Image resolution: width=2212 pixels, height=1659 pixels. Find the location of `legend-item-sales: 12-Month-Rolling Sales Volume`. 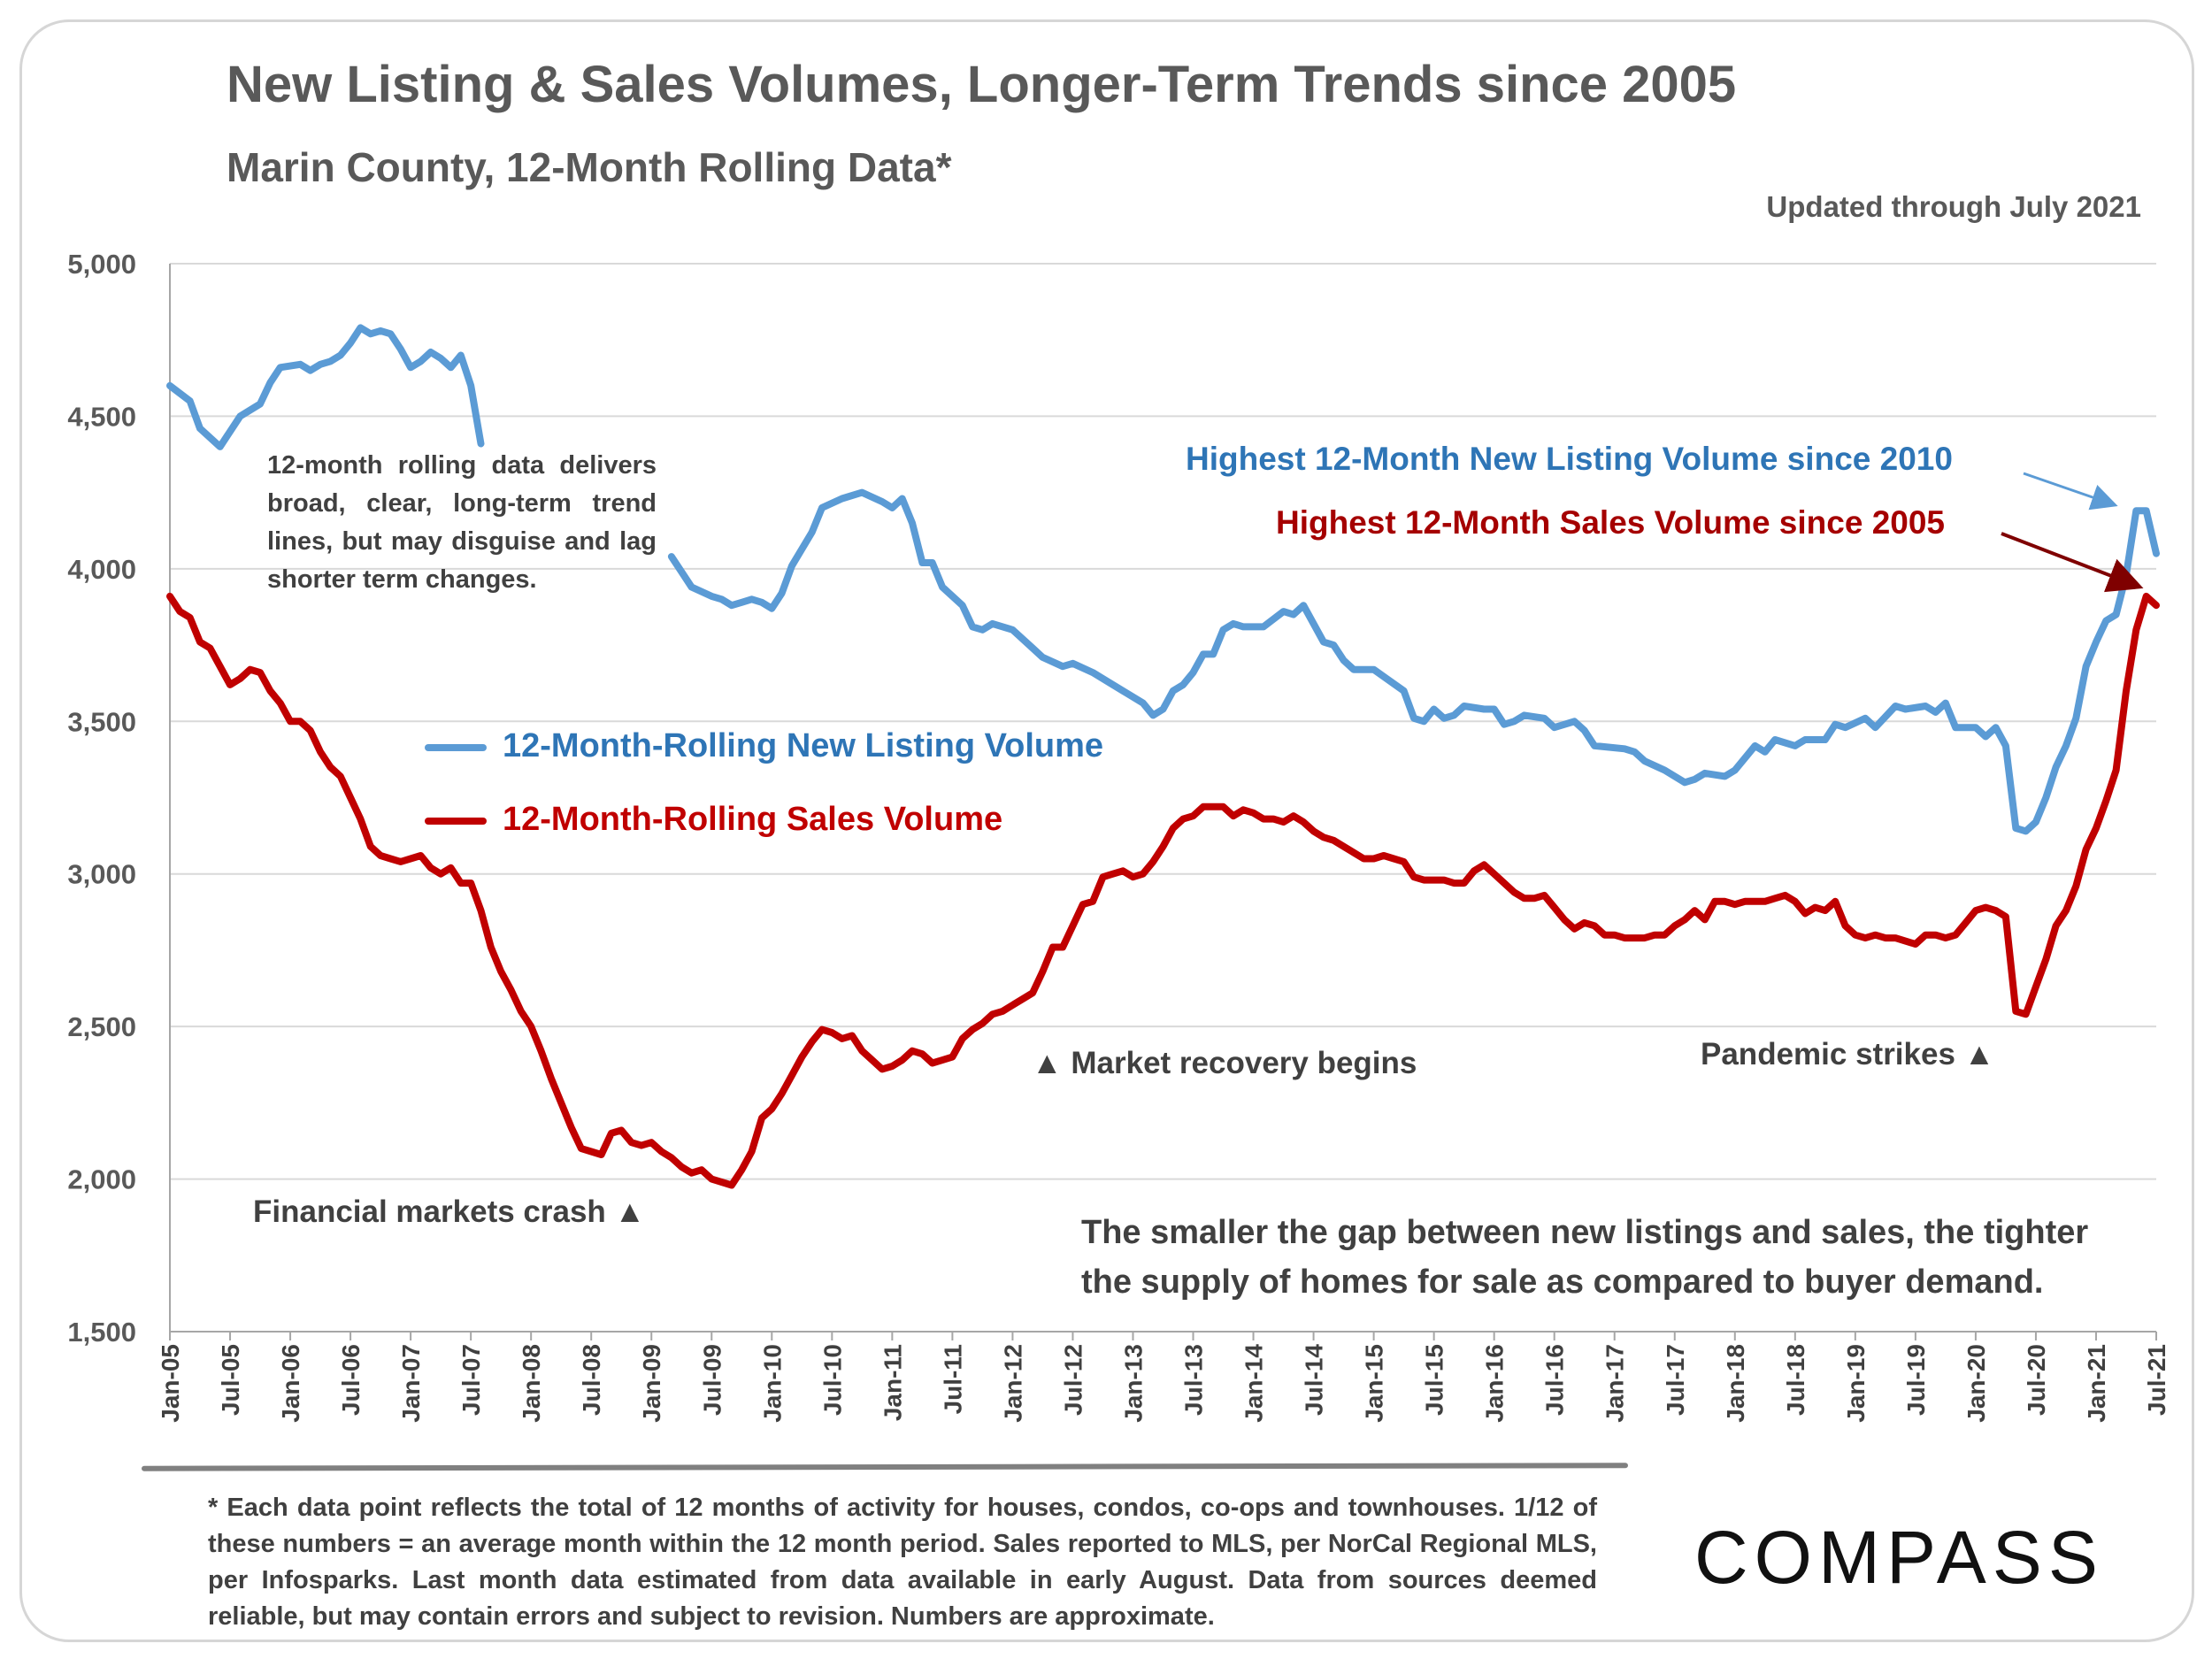

legend-item-sales: 12-Month-Rolling Sales Volume is located at coordinates (714, 820).